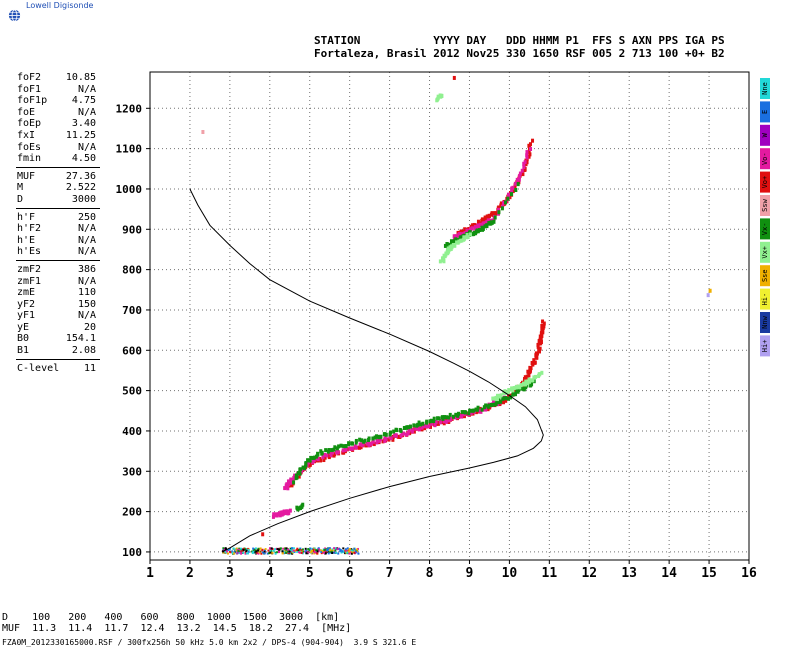 The width and height of the screenshot is (800, 650). Describe the element at coordinates (86, 217) in the screenshot. I see `param-value: 250` at that location.